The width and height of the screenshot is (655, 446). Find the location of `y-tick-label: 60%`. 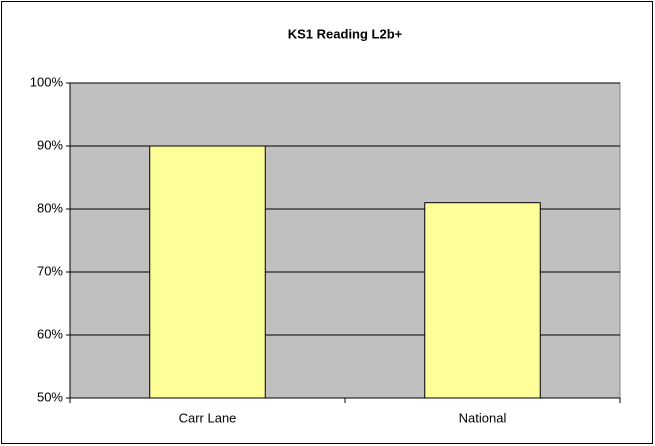

y-tick-label: 60% is located at coordinates (50, 333).